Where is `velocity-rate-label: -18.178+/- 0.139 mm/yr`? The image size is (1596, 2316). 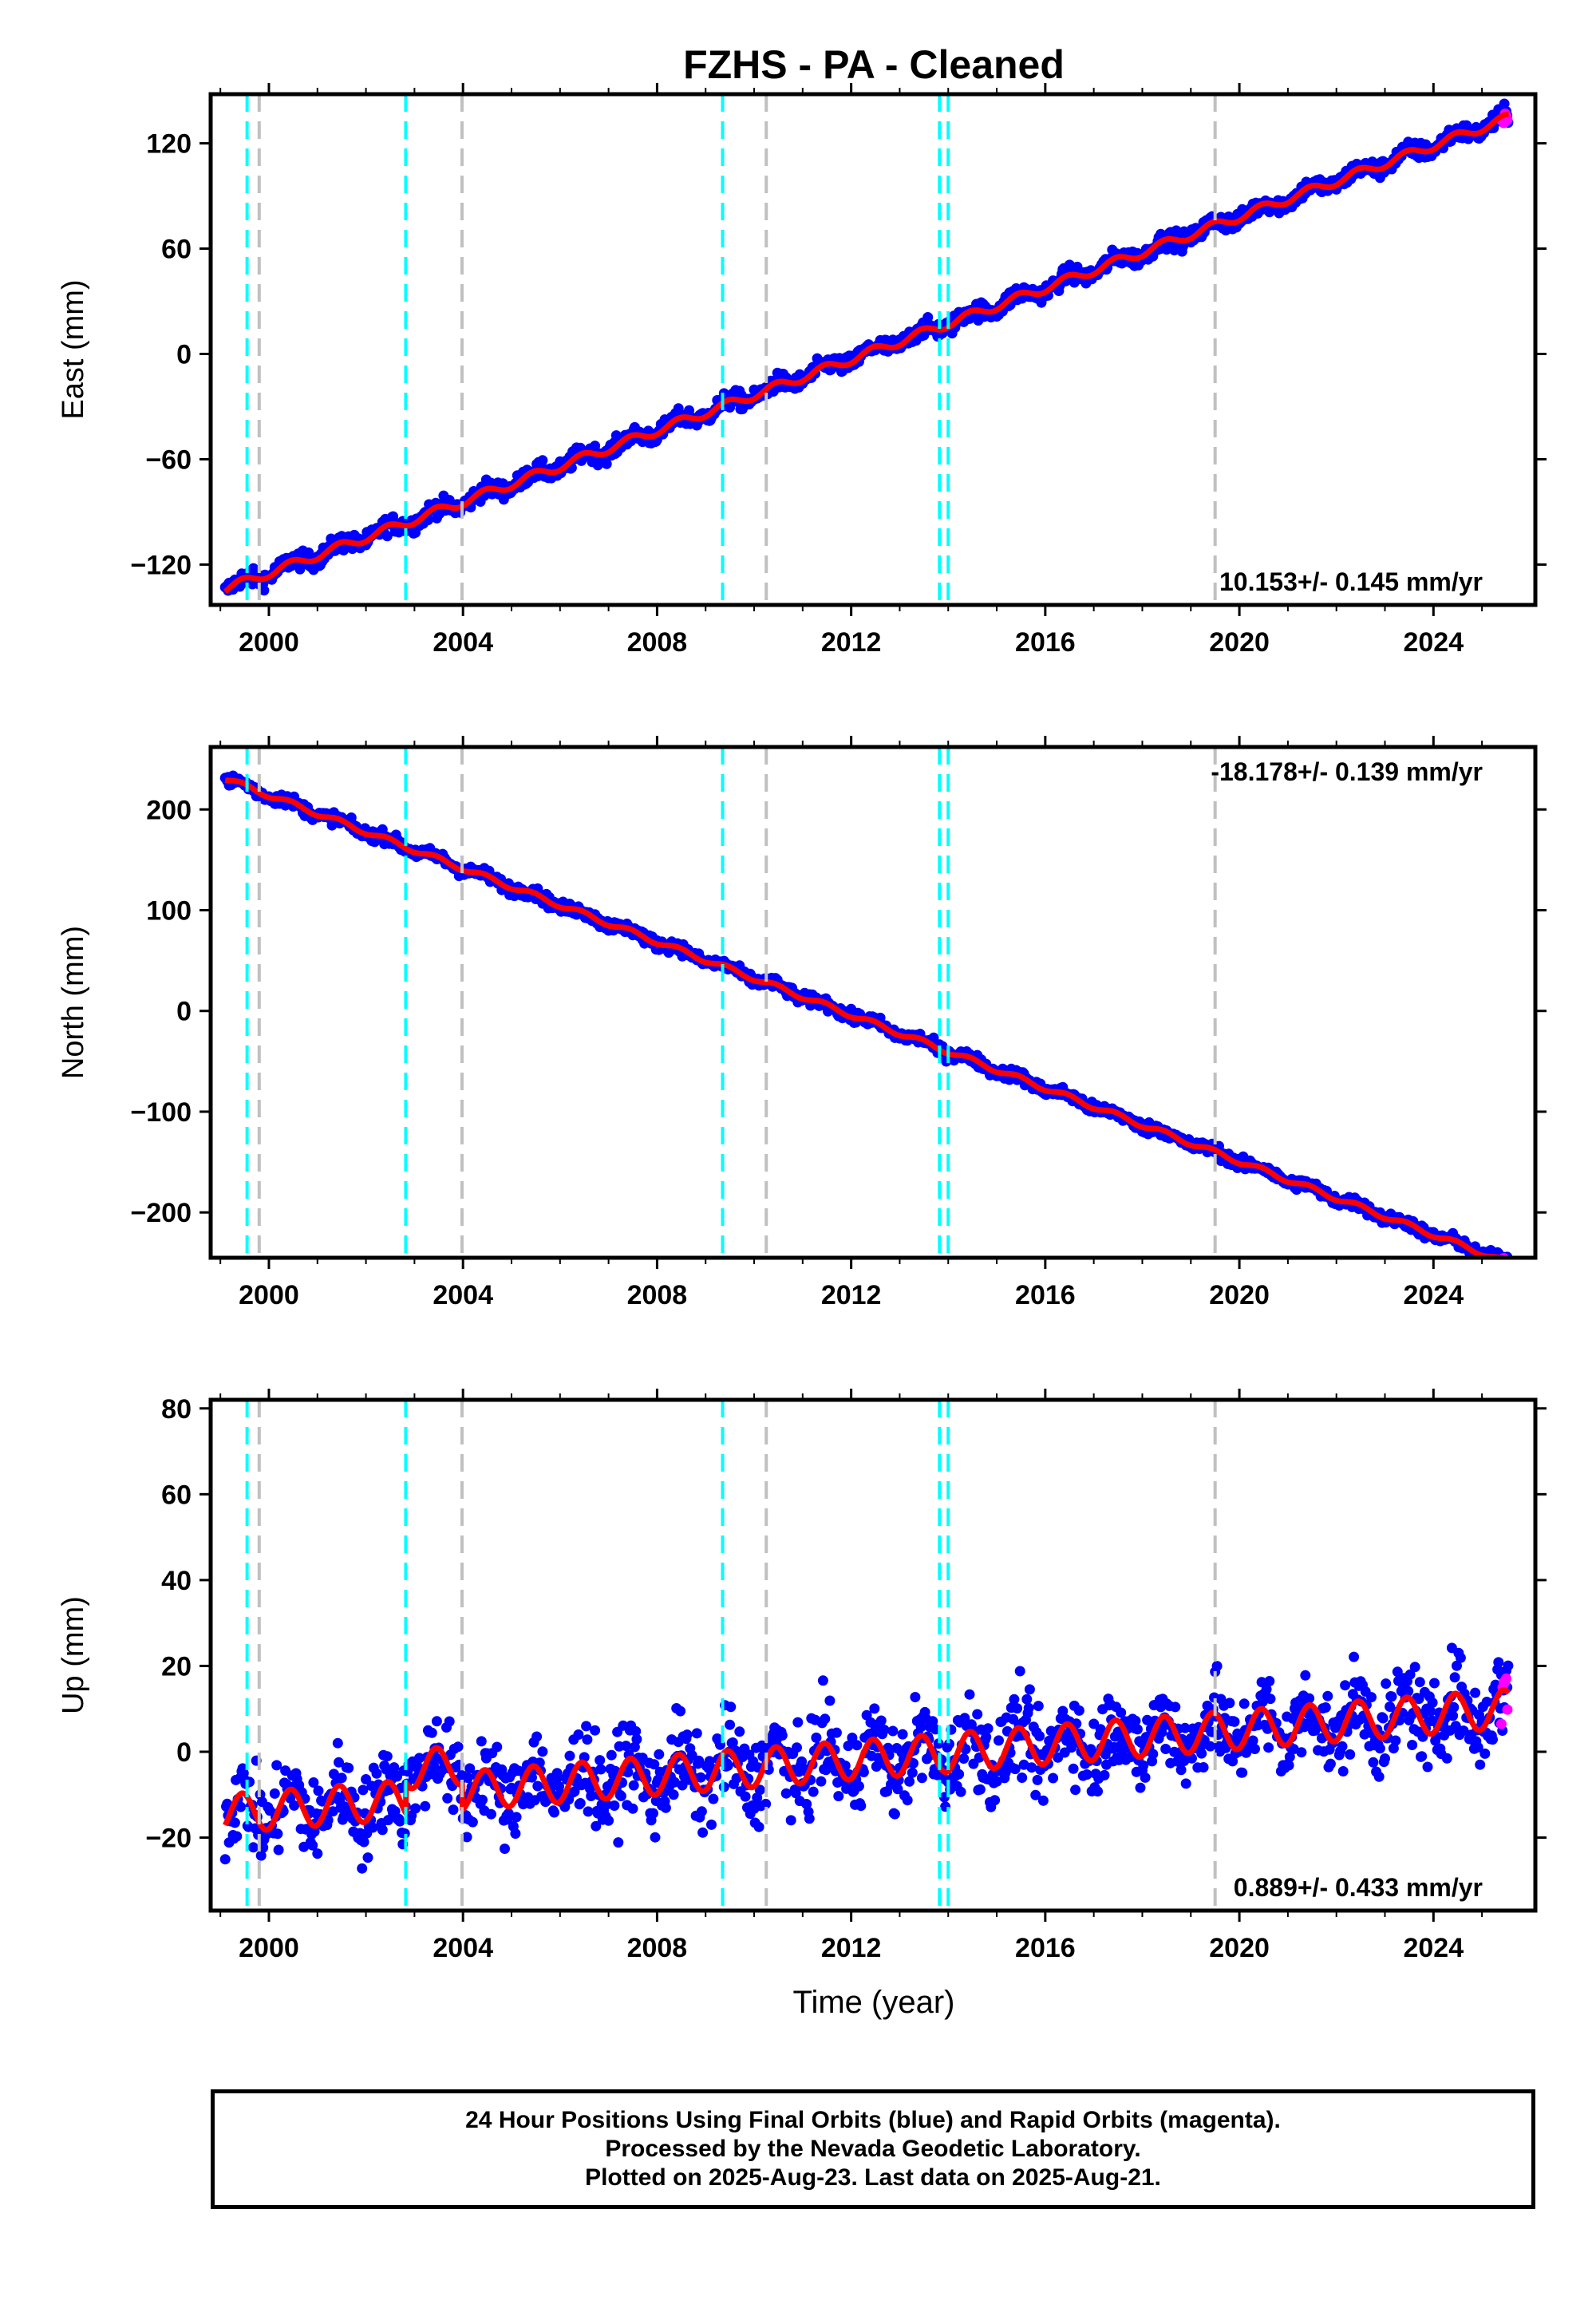 velocity-rate-label: -18.178+/- 0.139 mm/yr is located at coordinates (1347, 771).